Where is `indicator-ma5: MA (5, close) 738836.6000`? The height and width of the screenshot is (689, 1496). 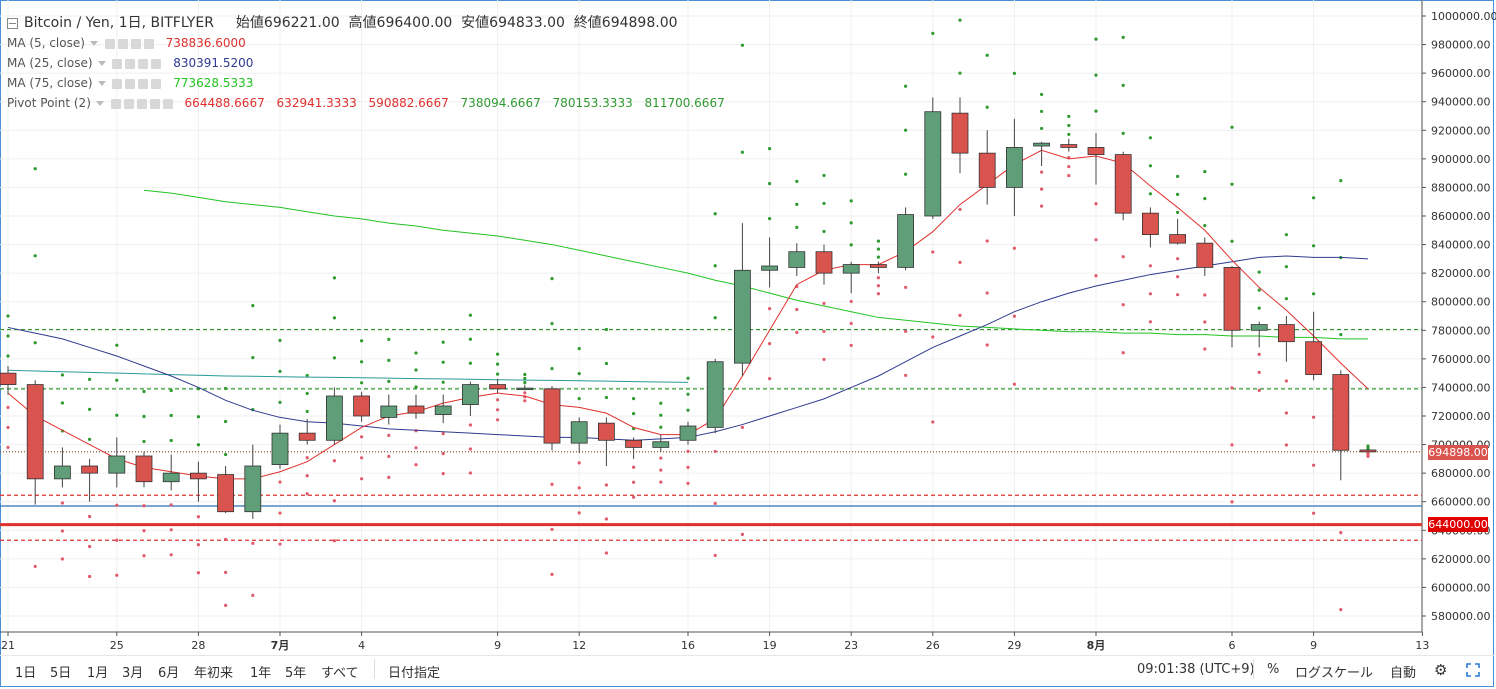 indicator-ma5: MA (5, close) 738836.6000 is located at coordinates (126, 43).